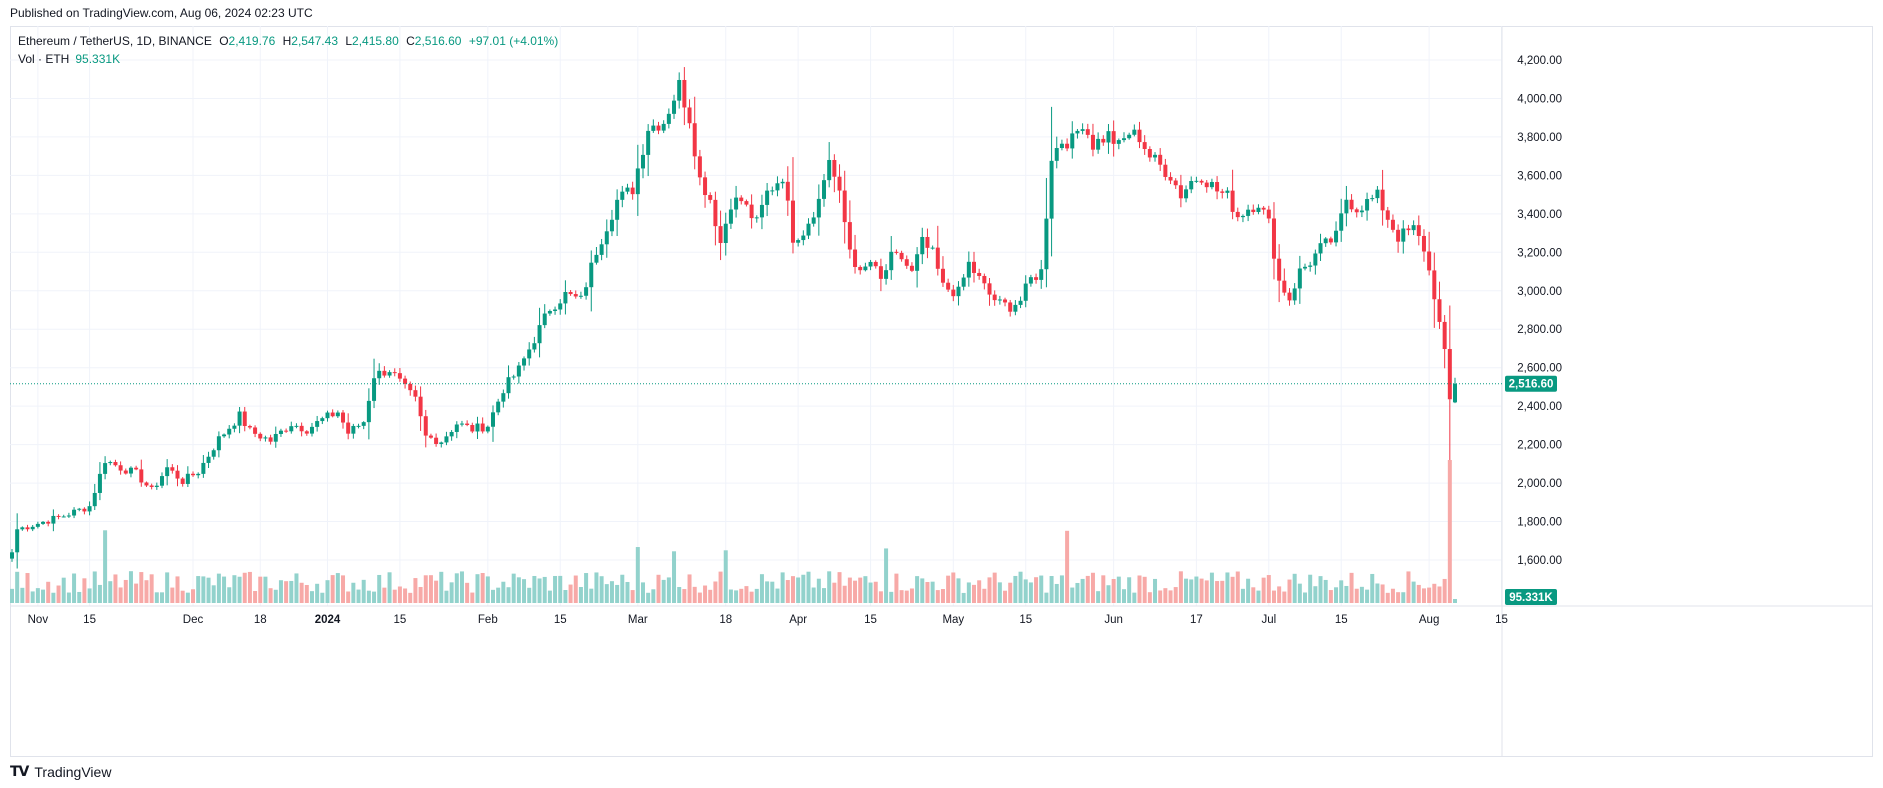 This screenshot has height=788, width=1883. What do you see at coordinates (1531, 597) in the screenshot?
I see `volume-badge` at bounding box center [1531, 597].